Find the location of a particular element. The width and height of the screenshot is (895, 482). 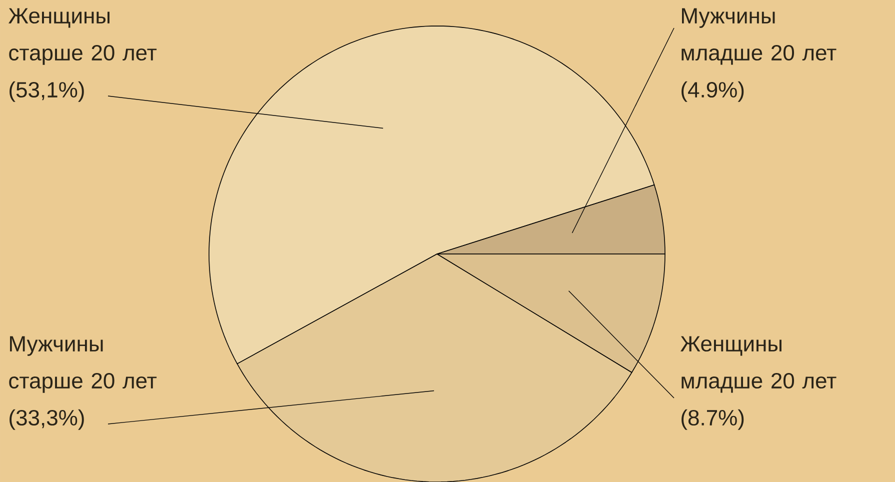

slice-label: Мужчины младше 20 лет is located at coordinates (759, 36).